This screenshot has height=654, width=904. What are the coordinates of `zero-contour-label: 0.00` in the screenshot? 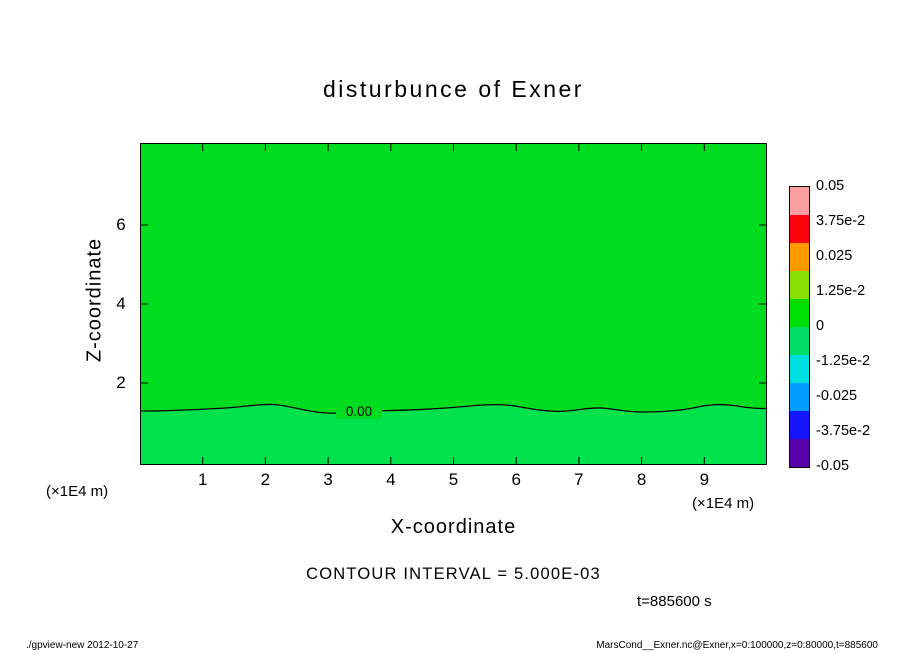 It's located at (359, 411).